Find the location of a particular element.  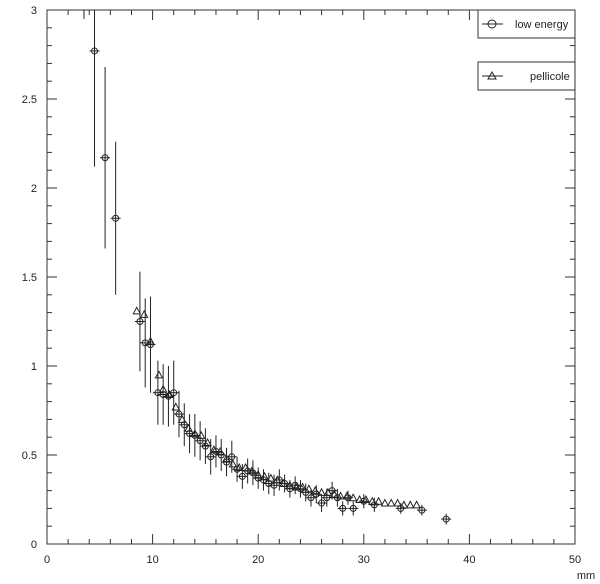

y-tick-label: 3 is located at coordinates (34, 11).